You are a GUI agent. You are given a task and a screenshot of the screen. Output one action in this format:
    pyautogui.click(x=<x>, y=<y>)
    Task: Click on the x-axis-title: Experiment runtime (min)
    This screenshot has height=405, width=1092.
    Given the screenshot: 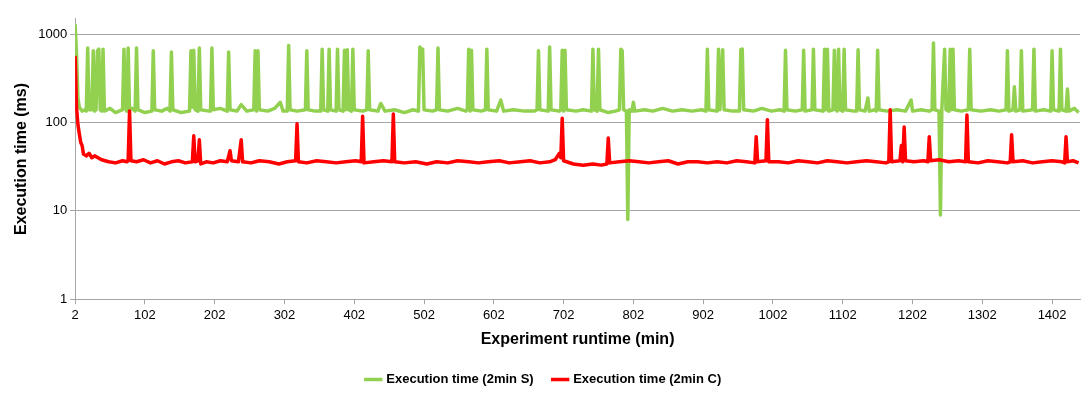 What is the action you would take?
    pyautogui.click(x=577, y=338)
    